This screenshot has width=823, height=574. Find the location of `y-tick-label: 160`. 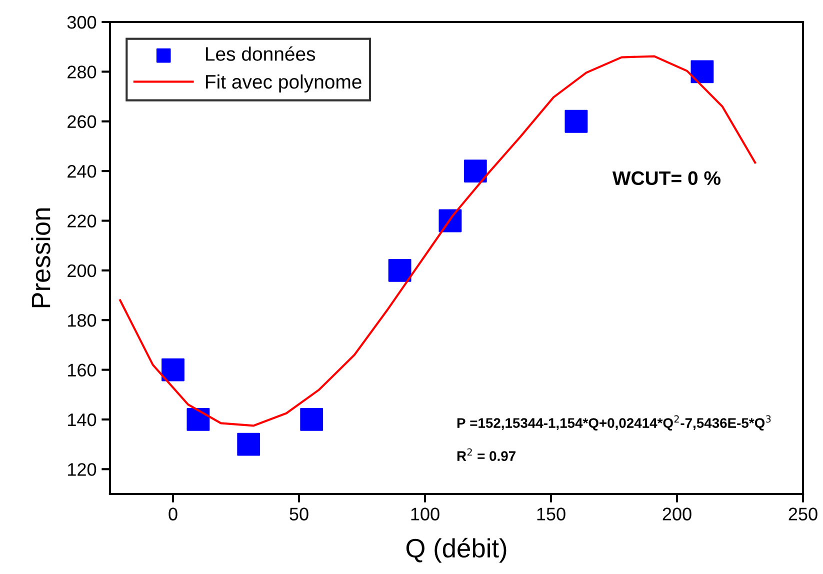

y-tick-label: 160 is located at coordinates (82, 370).